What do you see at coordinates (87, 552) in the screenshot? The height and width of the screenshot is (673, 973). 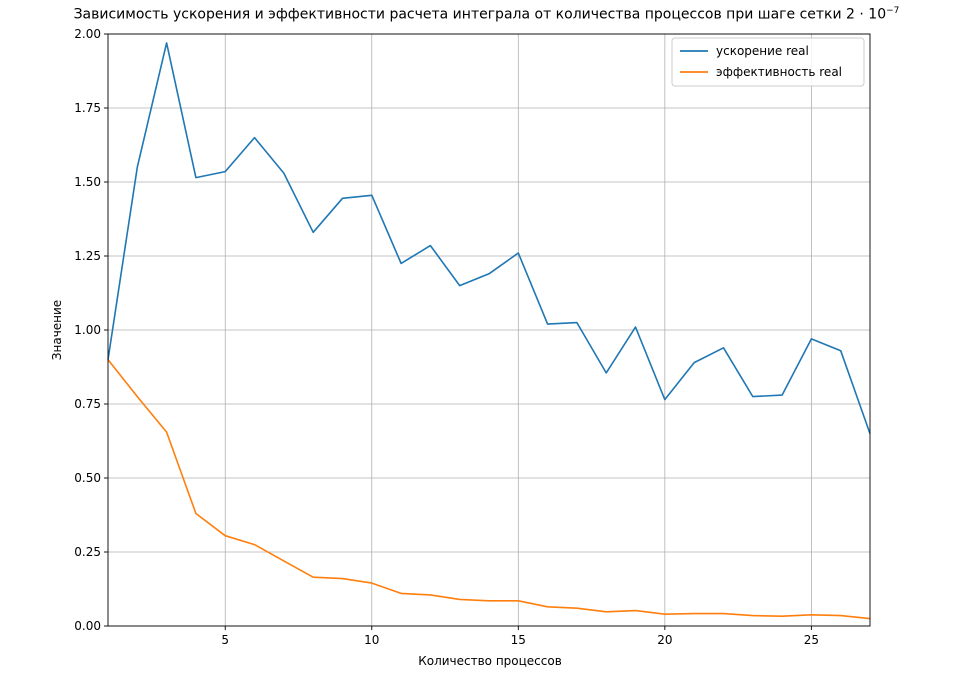 I see `y-tick-label: 0.25` at bounding box center [87, 552].